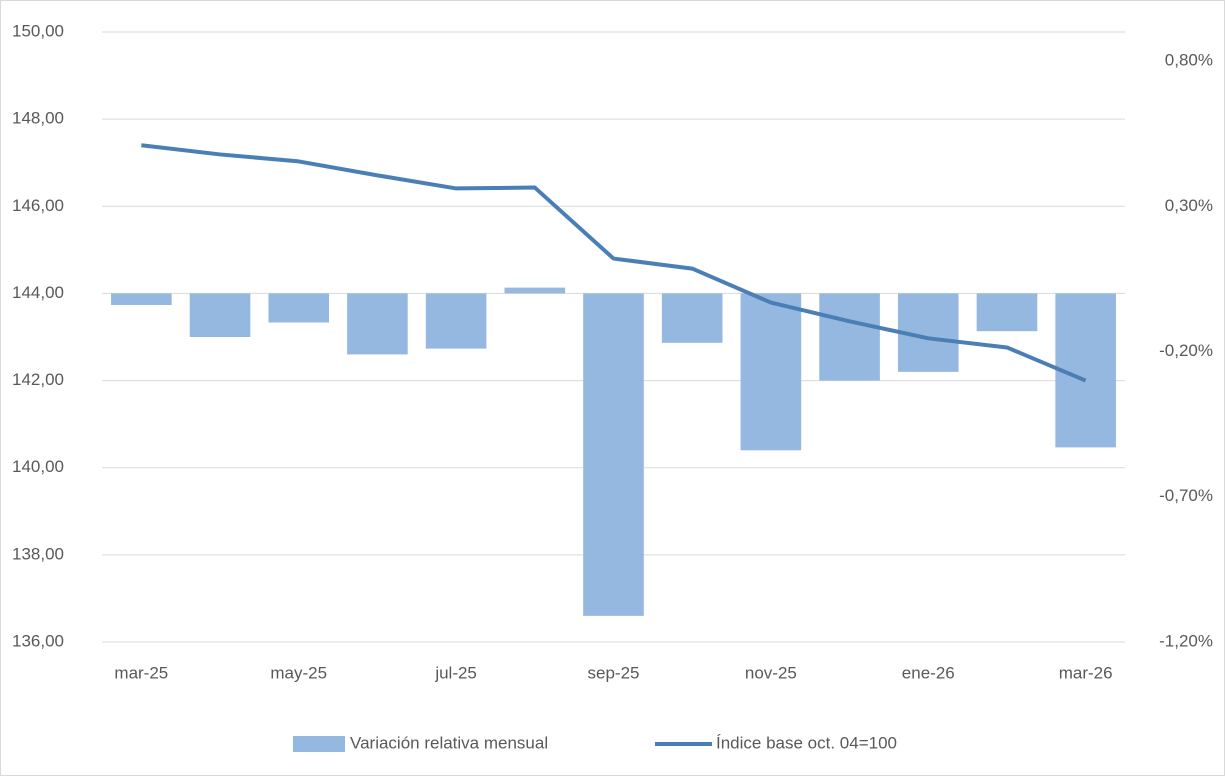  What do you see at coordinates (38, 205) in the screenshot?
I see `y-tick-label: 146,00` at bounding box center [38, 205].